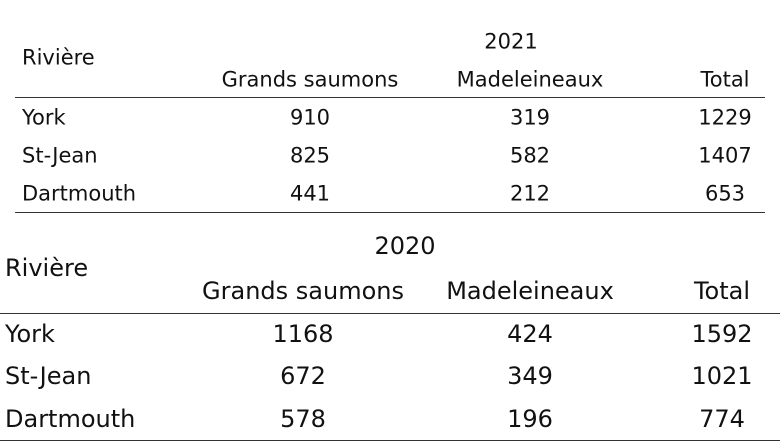 The width and height of the screenshot is (780, 448). I want to click on cell-value: 672, so click(303, 376).